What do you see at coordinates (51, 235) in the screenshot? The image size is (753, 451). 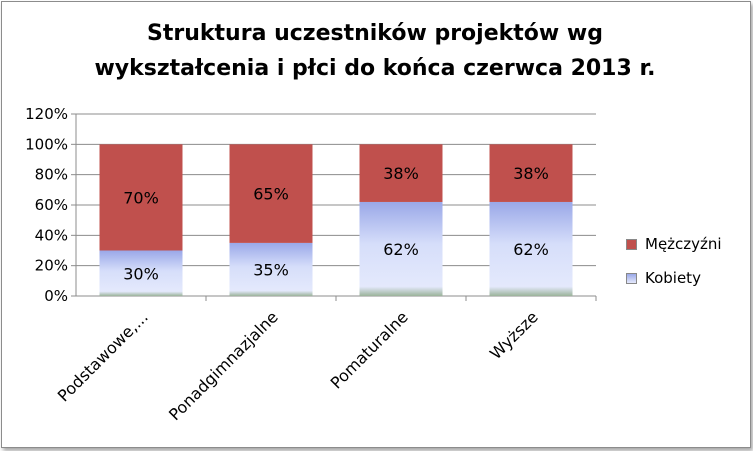 I see `y-tick-label: 40%` at bounding box center [51, 235].